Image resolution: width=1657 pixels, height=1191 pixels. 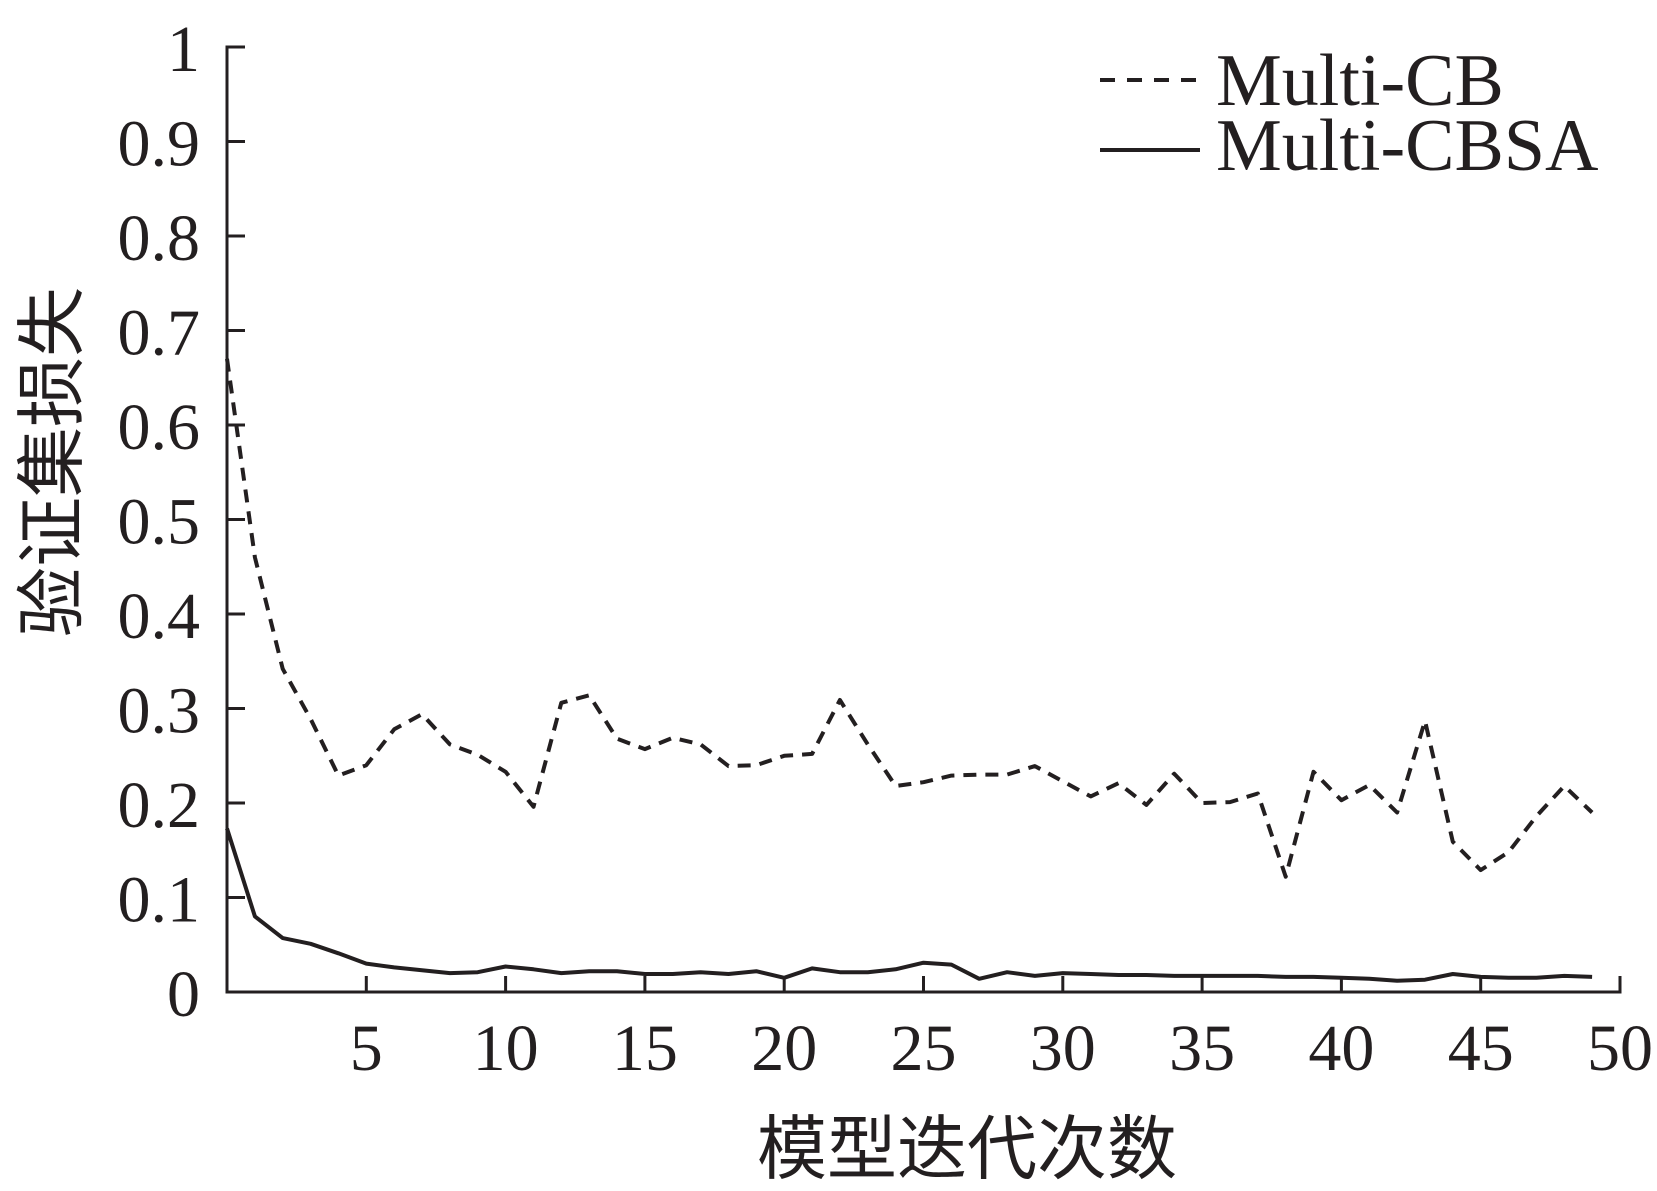 What do you see at coordinates (159, 427) in the screenshot?
I see `y-tick-label: 0.6` at bounding box center [159, 427].